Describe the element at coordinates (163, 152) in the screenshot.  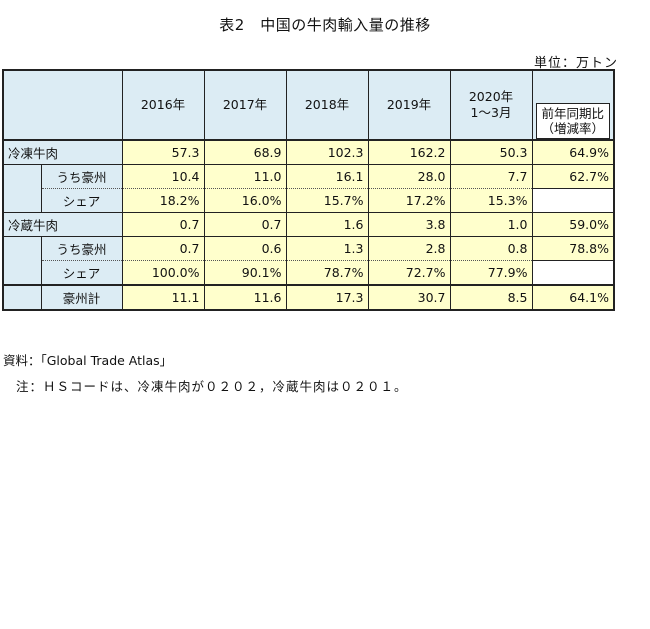
I see `table-cell: 57.3` at that location.